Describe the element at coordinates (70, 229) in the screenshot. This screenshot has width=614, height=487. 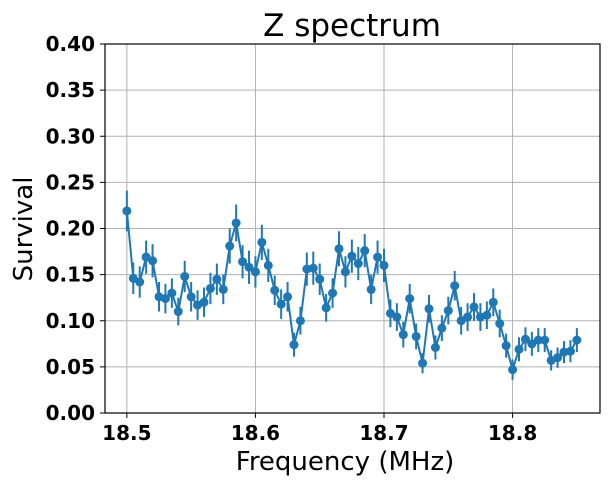
I see `y-tick-label: 0.20` at that location.